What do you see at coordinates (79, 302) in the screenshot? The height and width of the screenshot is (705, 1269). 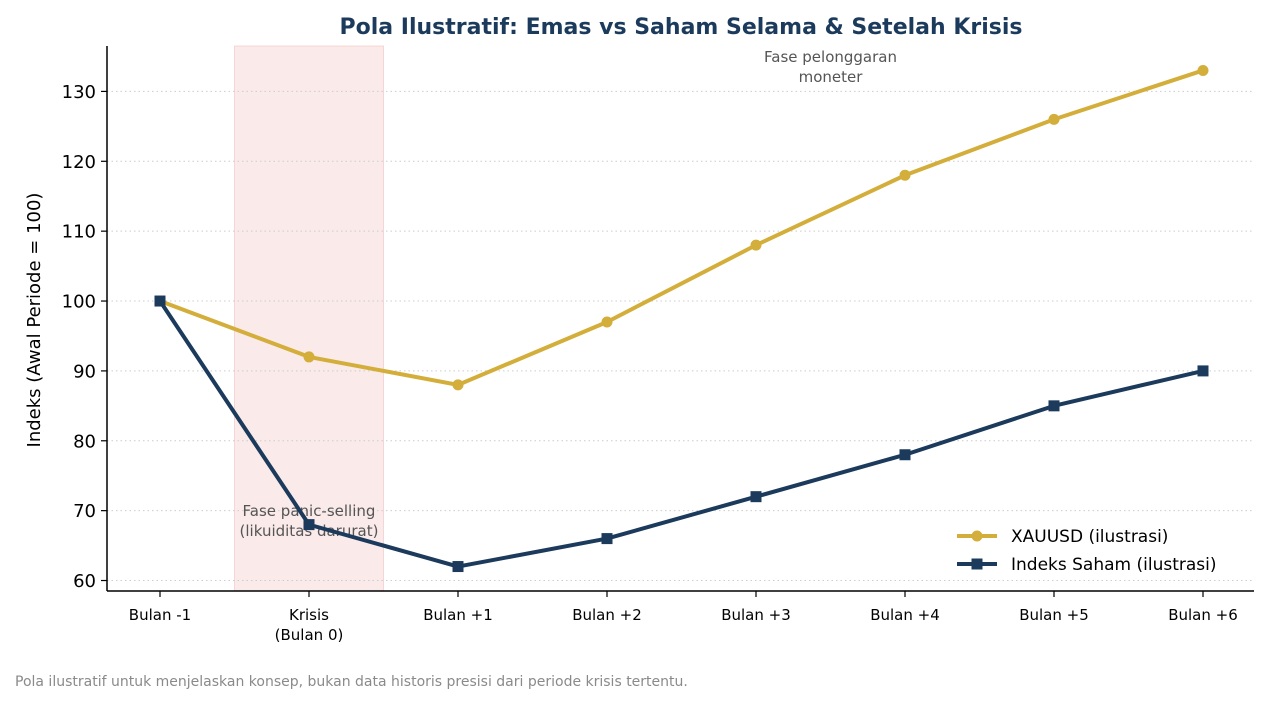 I see `y-tick-label: 100` at bounding box center [79, 302].